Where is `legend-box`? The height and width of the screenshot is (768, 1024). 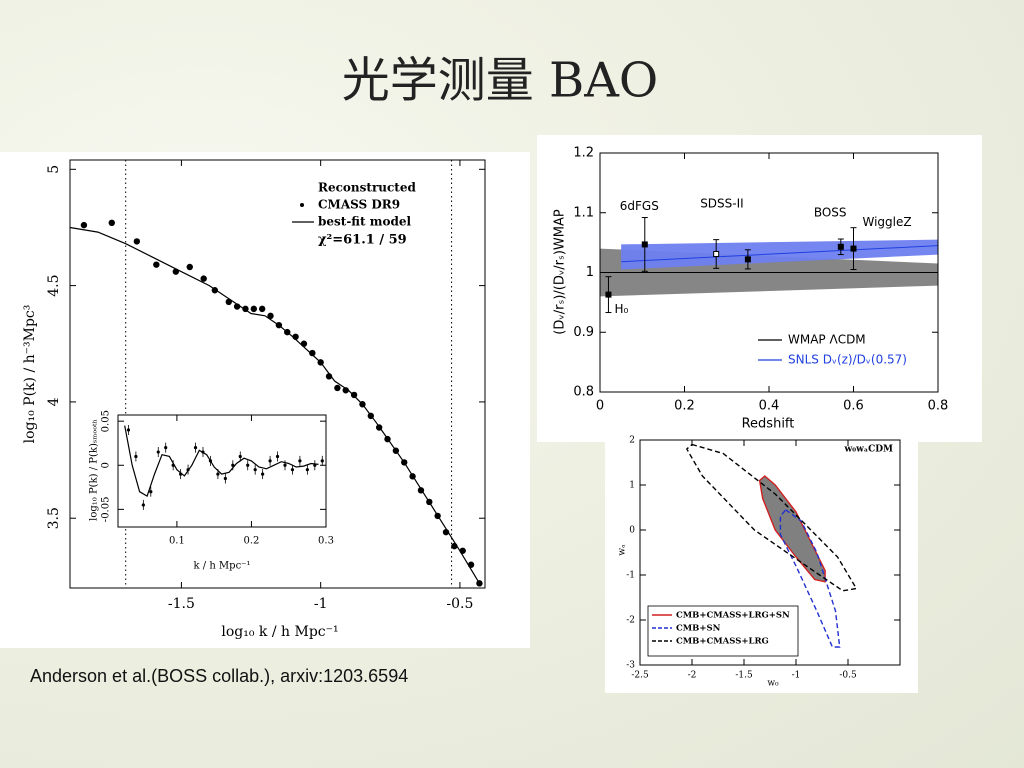 legend-box is located at coordinates (723, 631).